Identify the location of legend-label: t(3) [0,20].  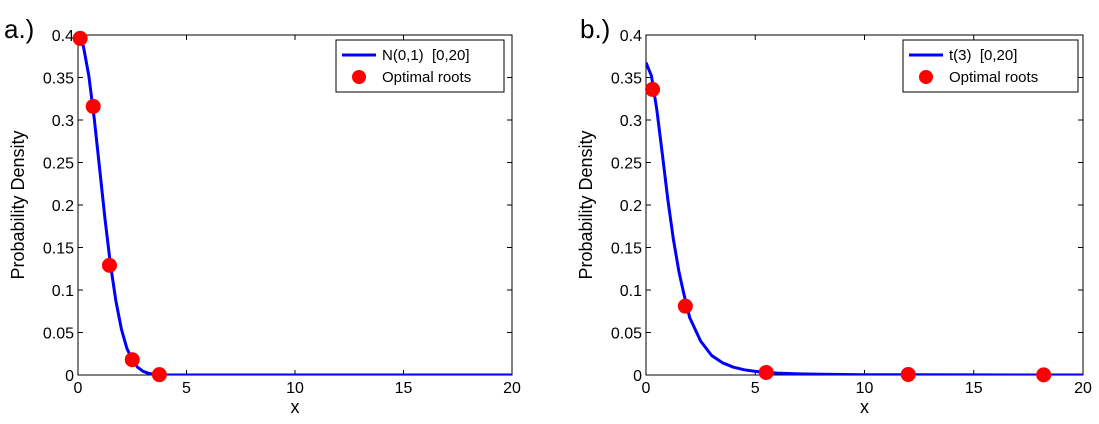
(983, 55).